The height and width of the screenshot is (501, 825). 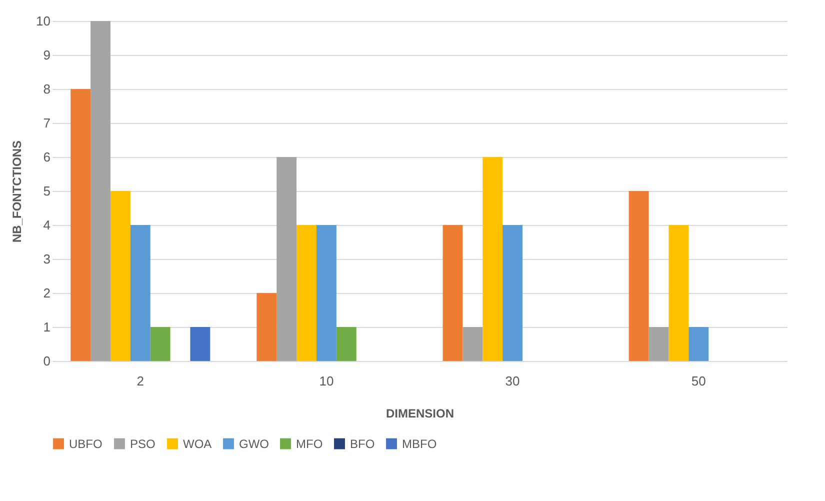 I want to click on y-tick-label: 10, so click(x=43, y=21).